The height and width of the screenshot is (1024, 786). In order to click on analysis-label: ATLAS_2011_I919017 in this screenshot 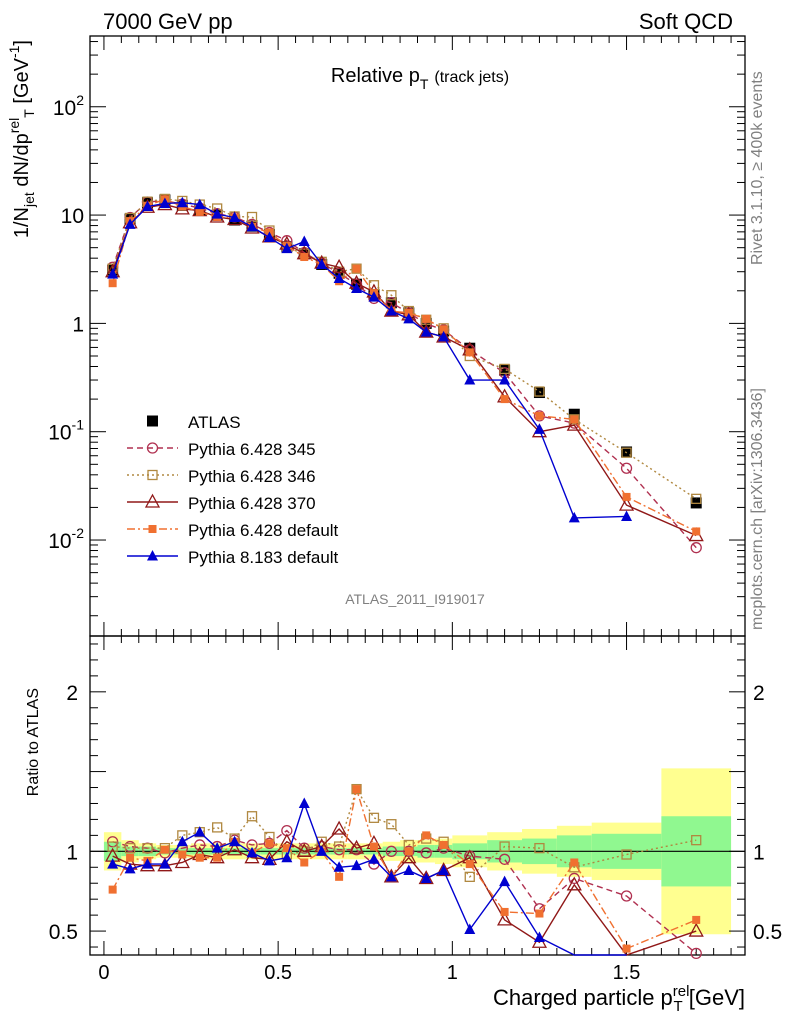, I will do `click(415, 599)`.